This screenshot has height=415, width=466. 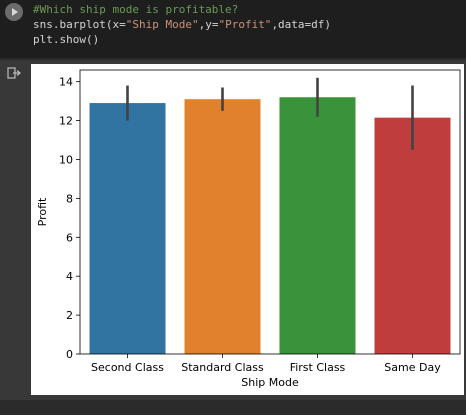 I want to click on run-cell-button, so click(x=14, y=12).